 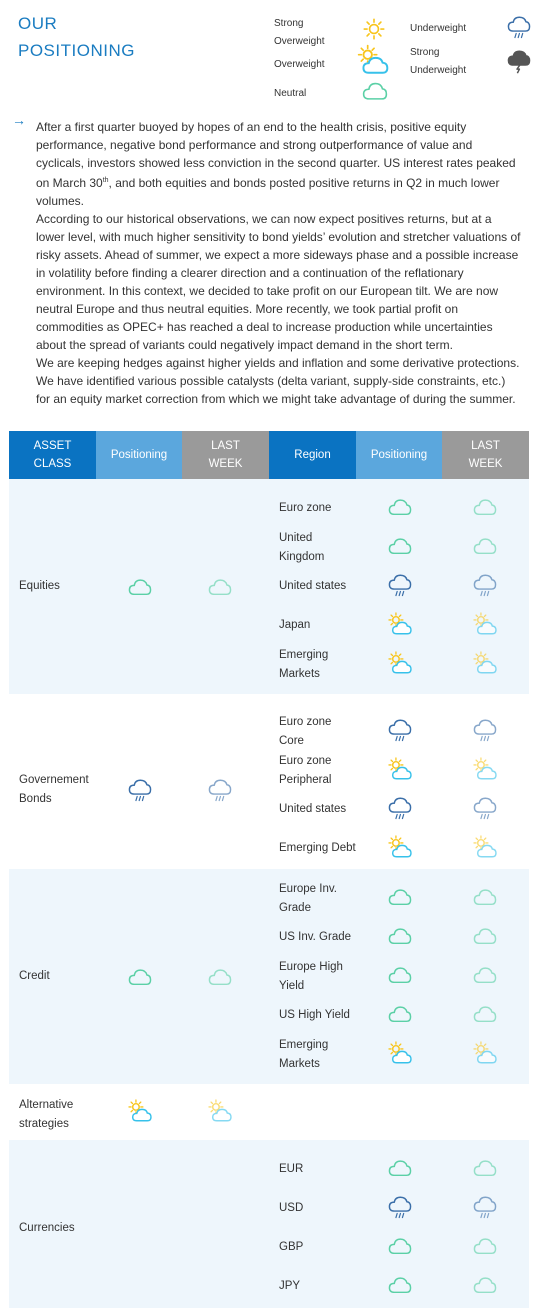 What do you see at coordinates (319, 977) in the screenshot?
I see `region-name: Europe High Yield` at bounding box center [319, 977].